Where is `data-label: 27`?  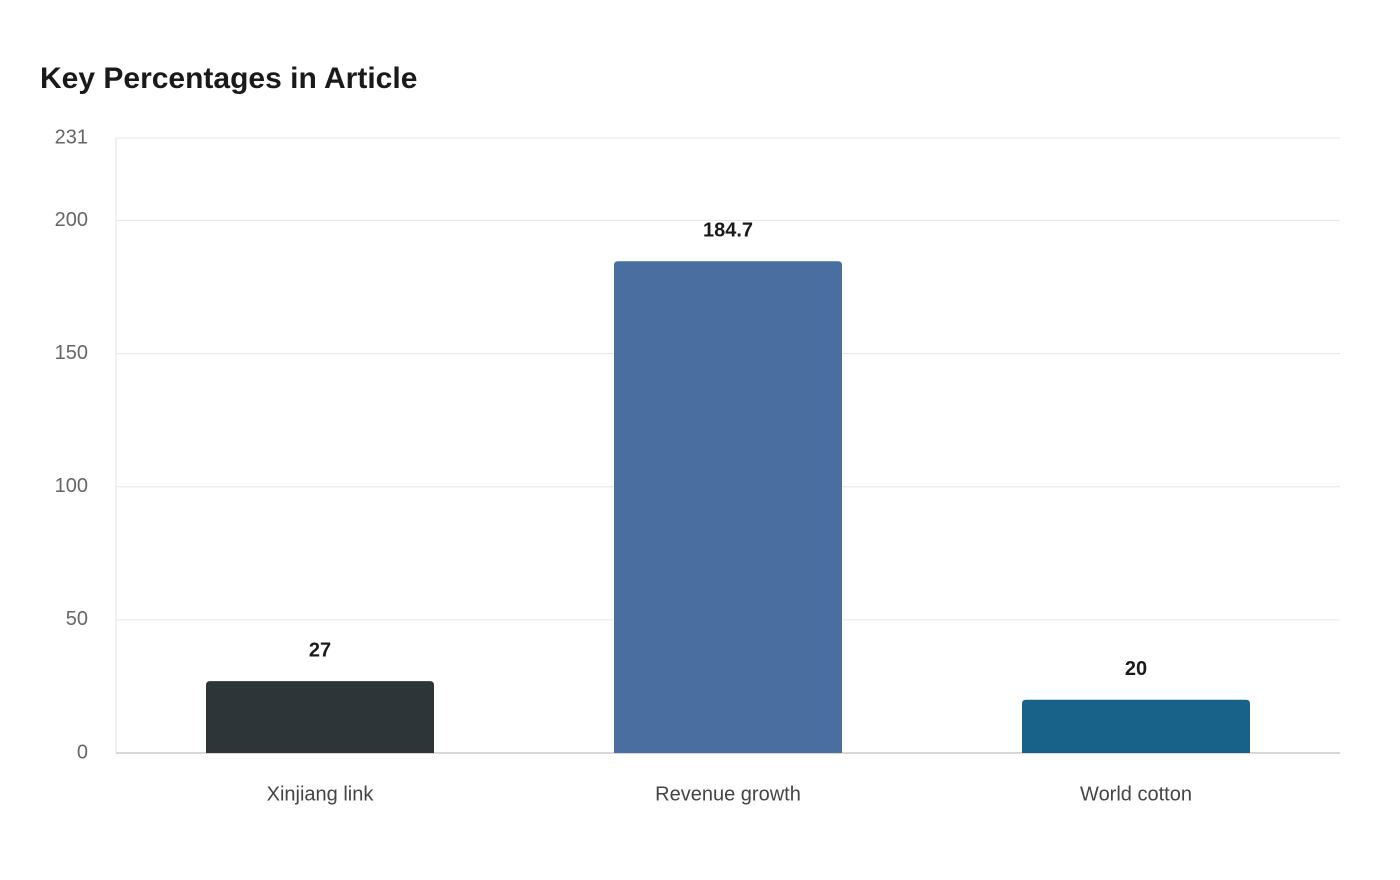 data-label: 27 is located at coordinates (320, 650).